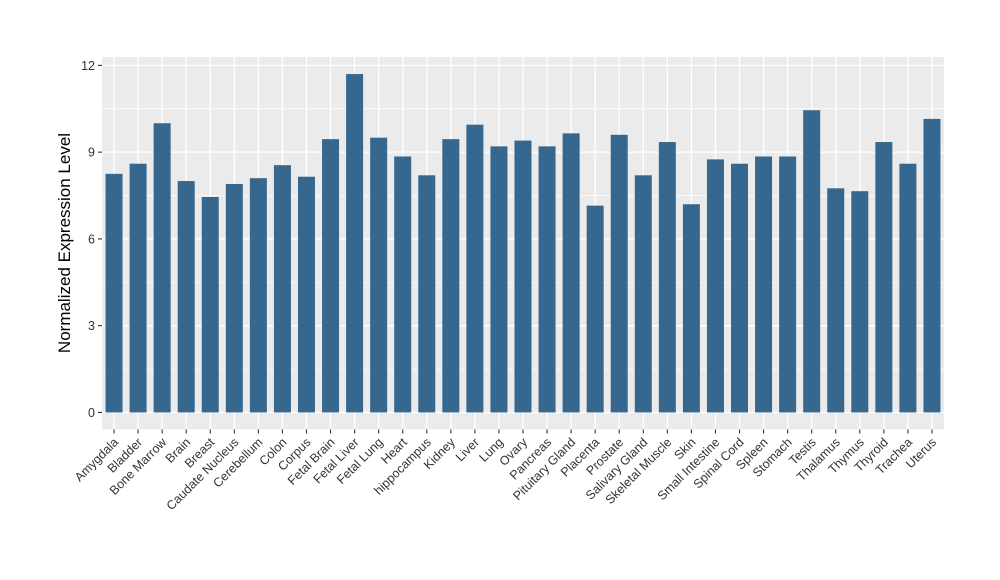 The image size is (1000, 580). I want to click on bar-skin, so click(691, 308).